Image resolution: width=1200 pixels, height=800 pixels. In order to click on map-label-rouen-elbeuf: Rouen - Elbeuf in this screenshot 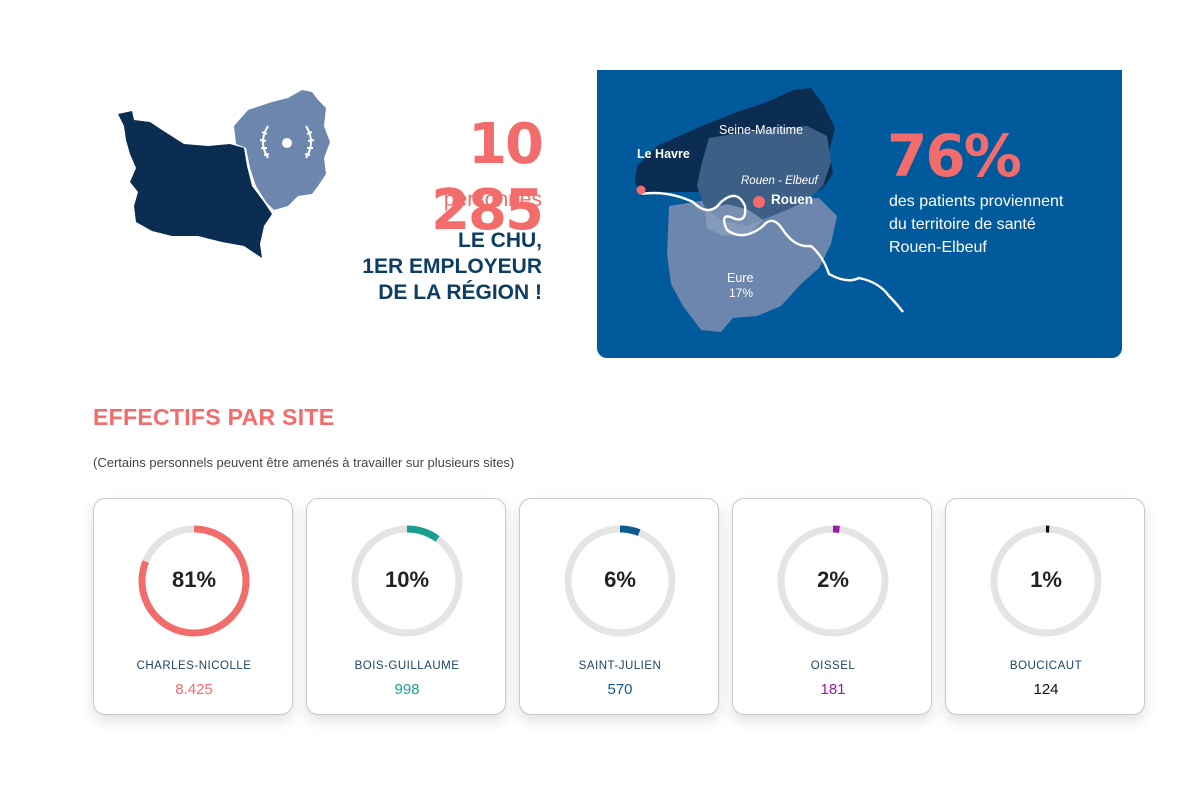, I will do `click(780, 181)`.